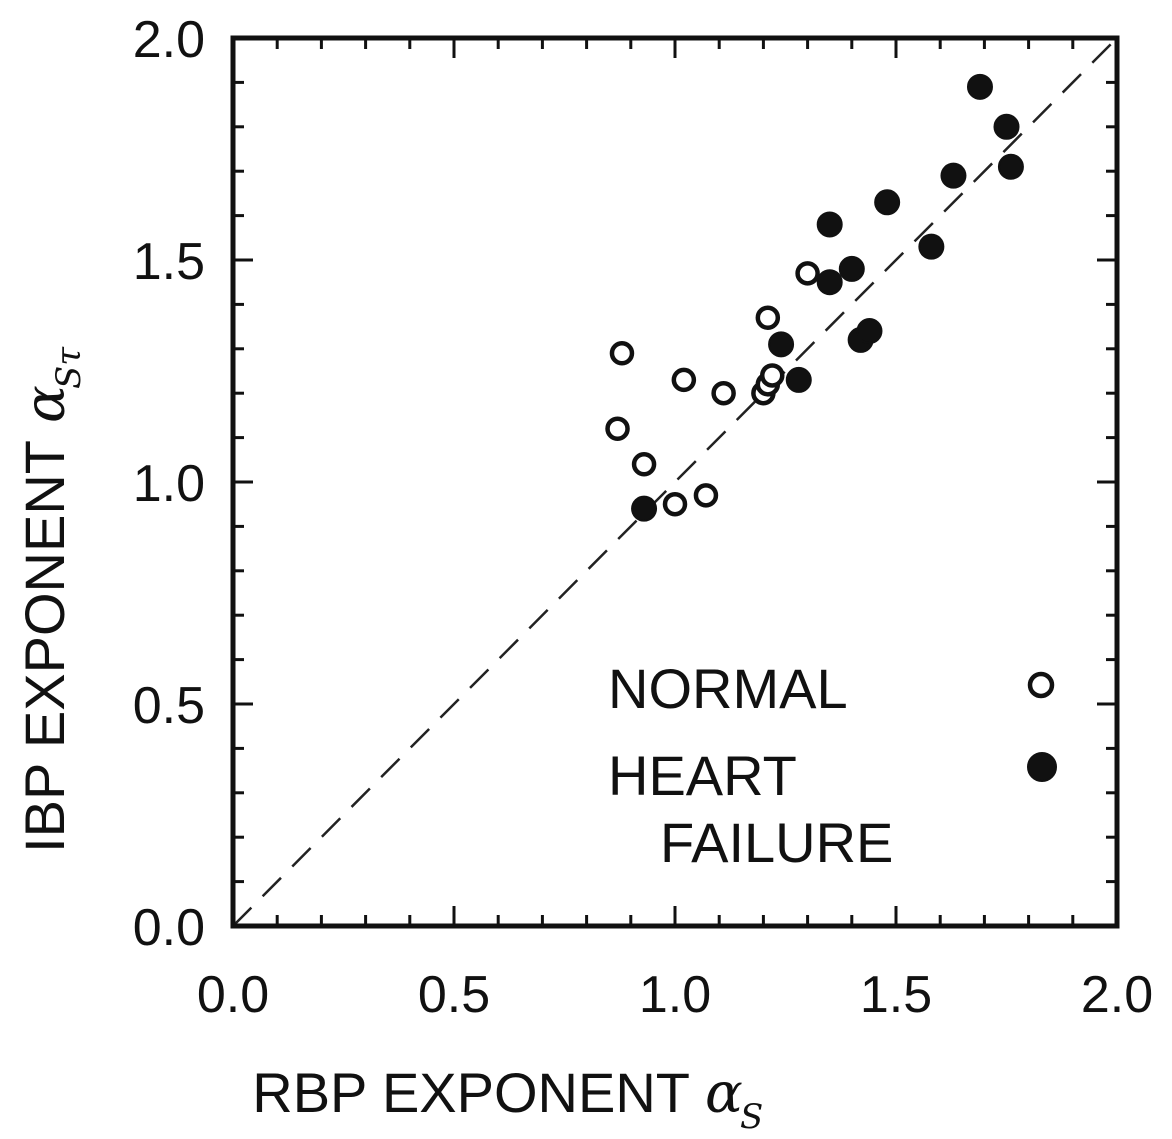 This screenshot has height=1139, width=1172. Describe the element at coordinates (724, 1093) in the screenshot. I see `x-axis-symbol: α` at that location.